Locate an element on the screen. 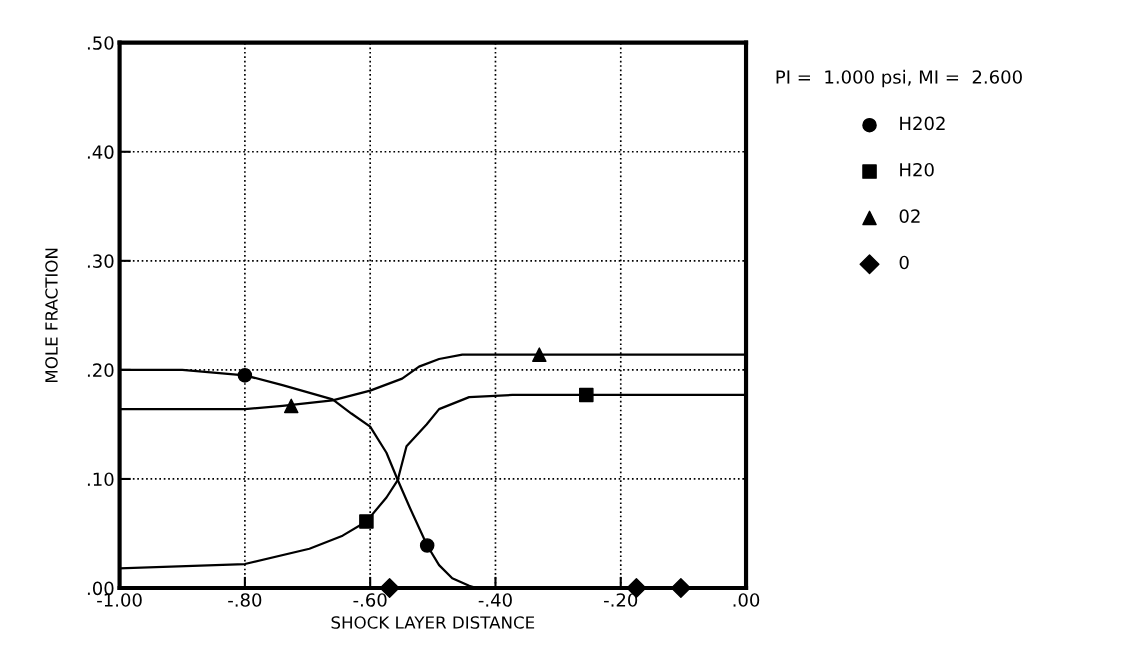 This screenshot has height=657, width=1139. x-tick-label: .00 is located at coordinates (746, 600).